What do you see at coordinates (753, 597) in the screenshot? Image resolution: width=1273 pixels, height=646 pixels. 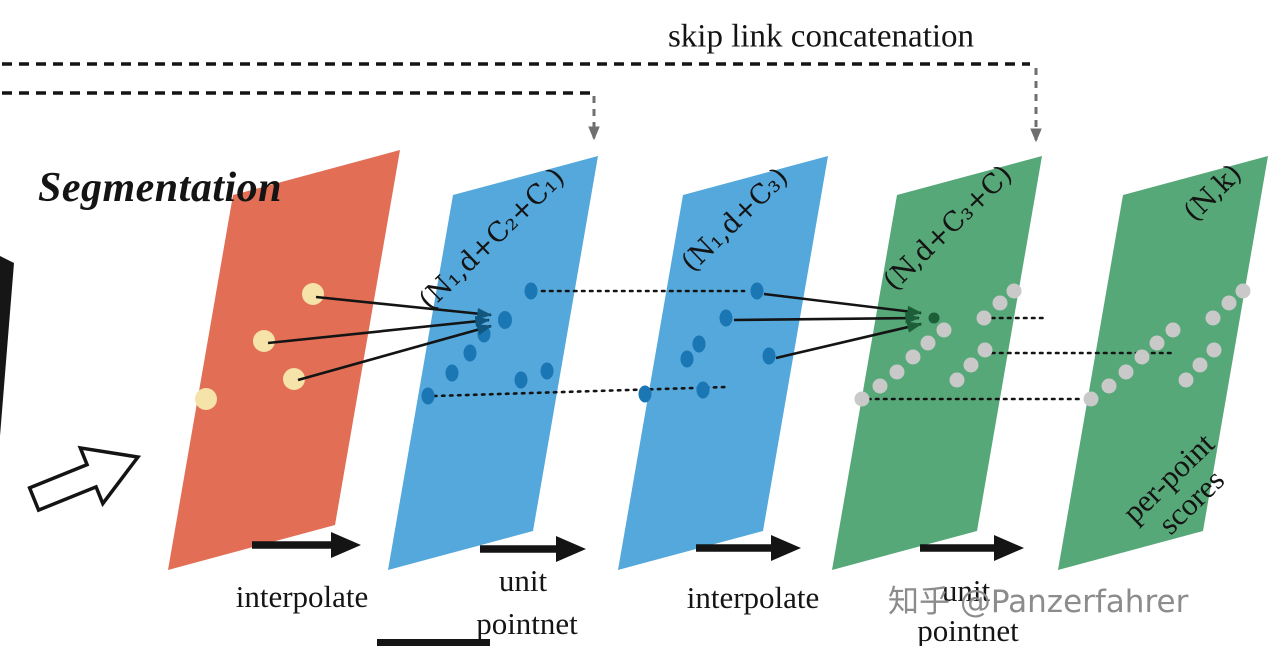 I see `interpolate-label-2: interpolate` at bounding box center [753, 597].